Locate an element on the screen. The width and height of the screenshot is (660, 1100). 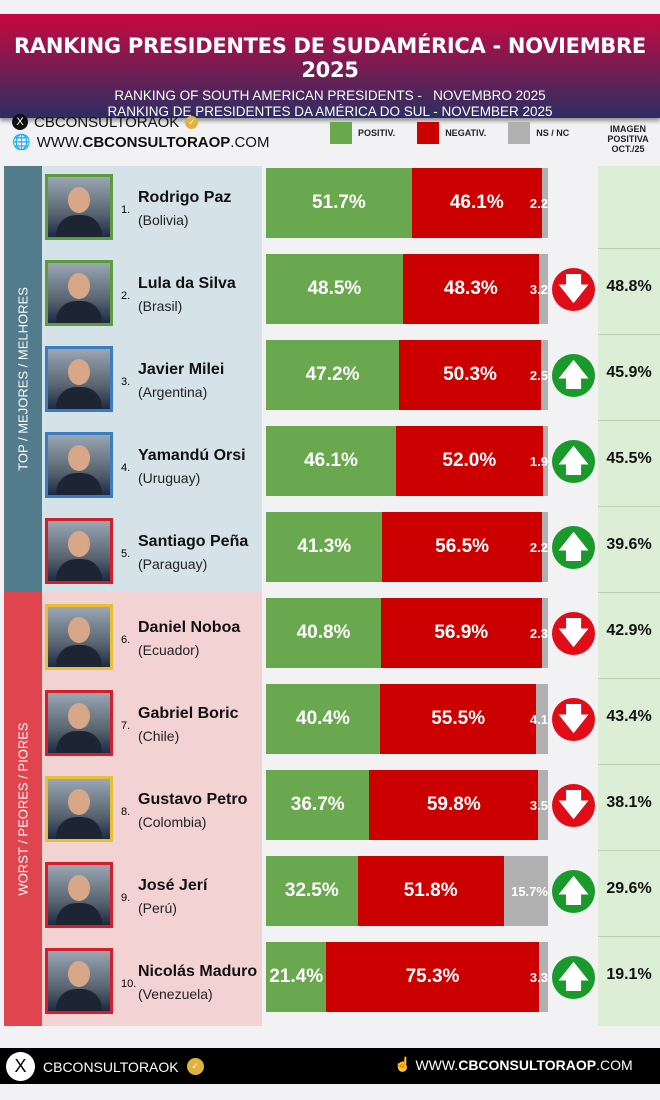
bar-positive: 40.8% is located at coordinates (324, 633).